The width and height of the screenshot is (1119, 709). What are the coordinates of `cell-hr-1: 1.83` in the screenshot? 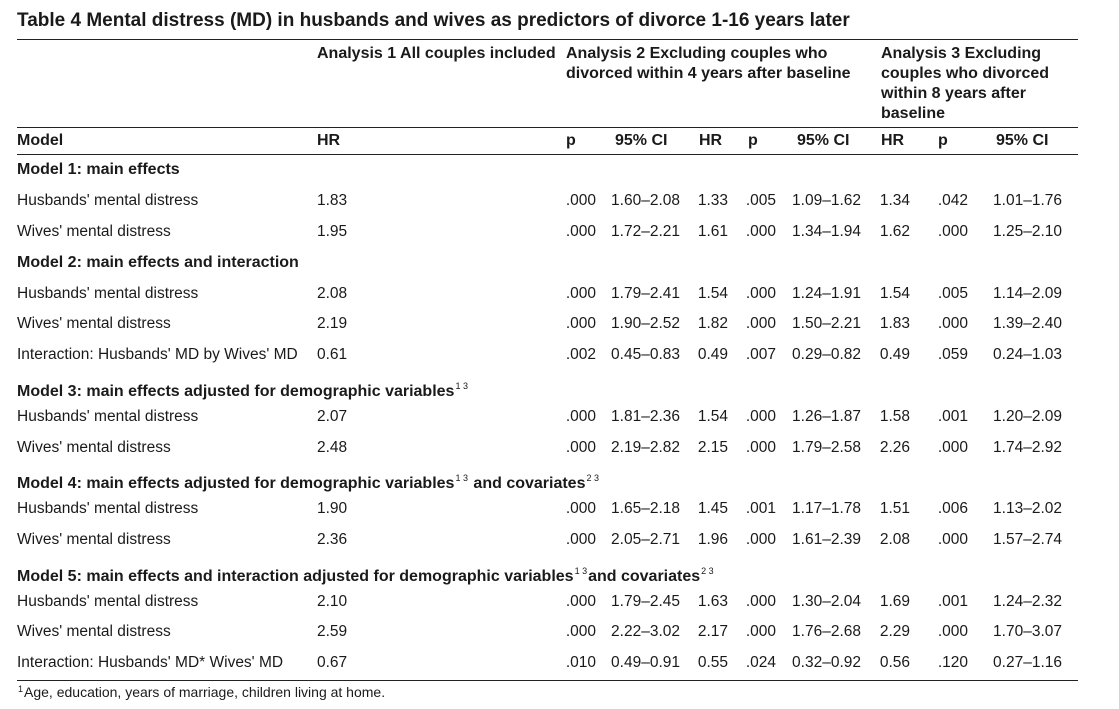 It's located at (332, 200).